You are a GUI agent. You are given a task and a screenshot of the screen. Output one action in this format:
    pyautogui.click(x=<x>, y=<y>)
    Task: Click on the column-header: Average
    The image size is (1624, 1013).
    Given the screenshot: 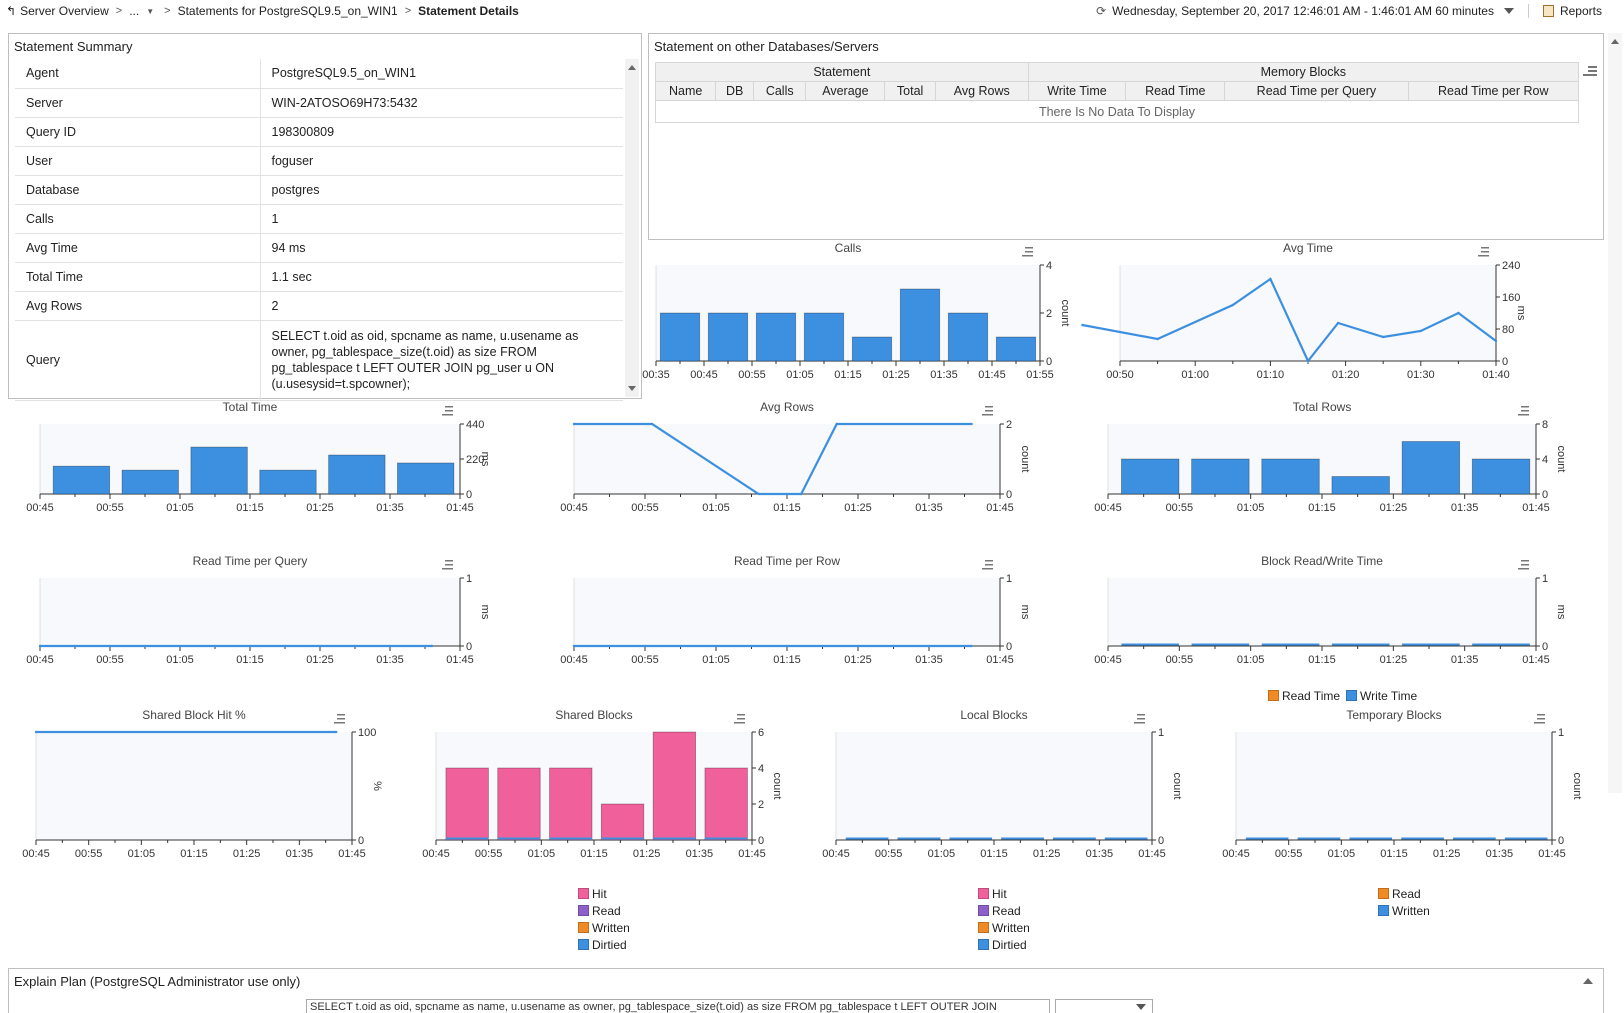 What is the action you would take?
    pyautogui.click(x=845, y=91)
    